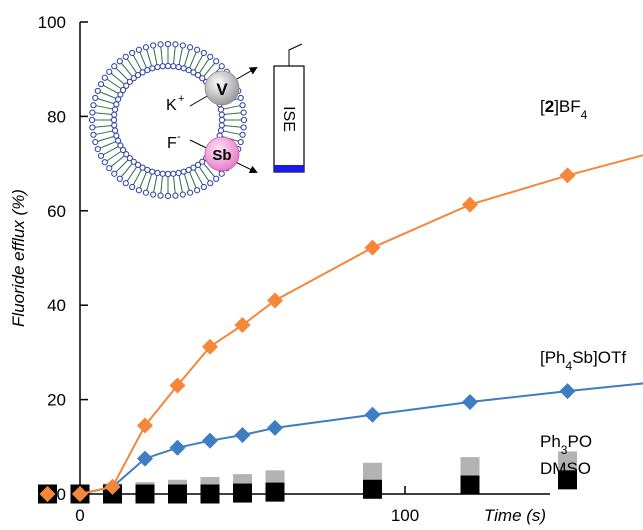 This screenshot has width=643, height=530. What do you see at coordinates (61, 494) in the screenshot?
I see `y-tick-label: 0` at bounding box center [61, 494].